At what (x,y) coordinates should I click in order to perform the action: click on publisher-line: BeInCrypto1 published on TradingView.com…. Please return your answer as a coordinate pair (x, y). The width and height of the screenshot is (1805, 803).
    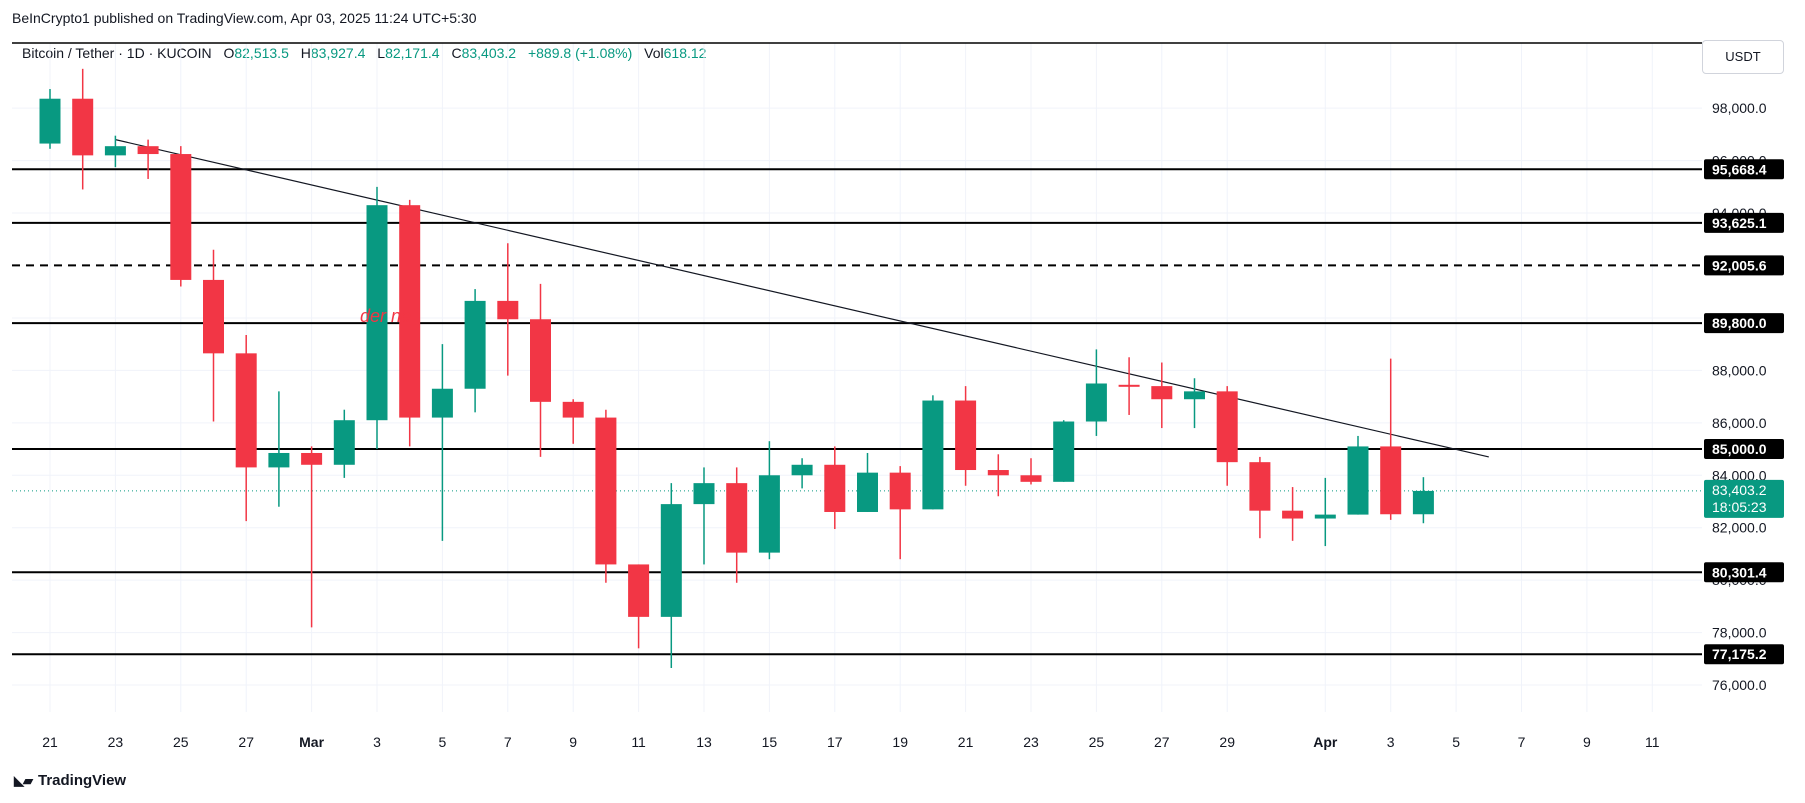
    Looking at the image, I should click on (244, 18).